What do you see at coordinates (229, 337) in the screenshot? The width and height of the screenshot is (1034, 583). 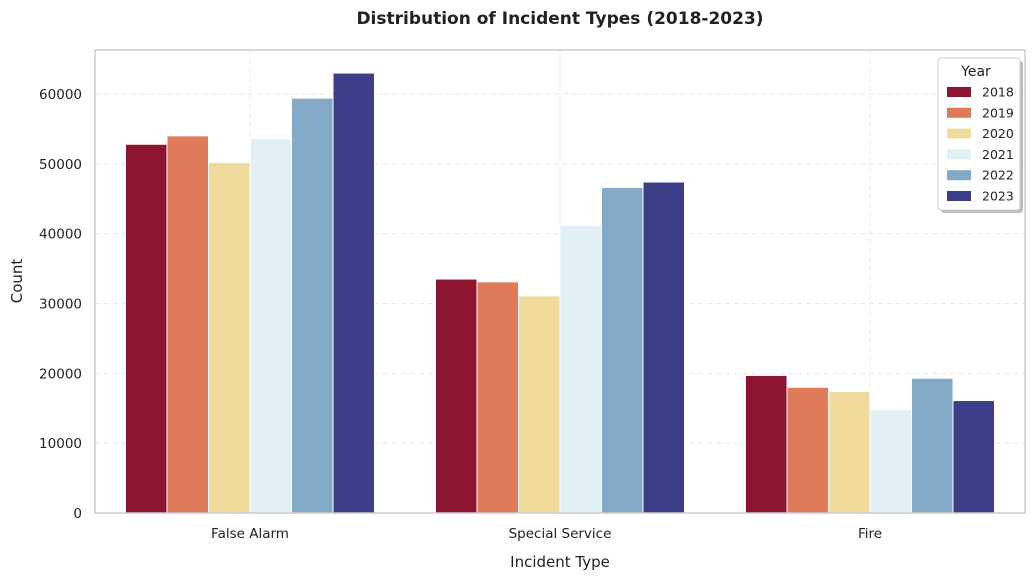 I see `bar-2020-false-alarm` at bounding box center [229, 337].